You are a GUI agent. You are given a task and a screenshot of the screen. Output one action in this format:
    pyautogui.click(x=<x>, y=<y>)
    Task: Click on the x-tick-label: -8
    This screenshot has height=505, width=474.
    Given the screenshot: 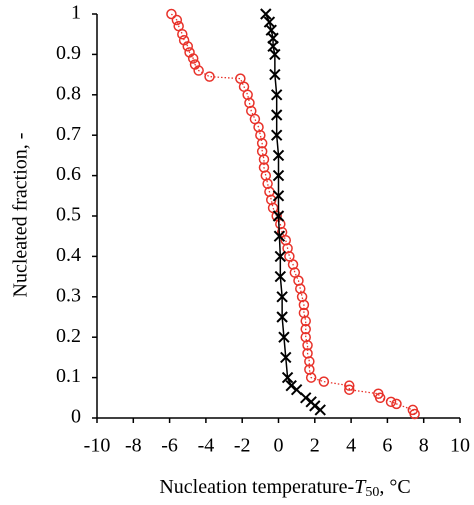 What is the action you would take?
    pyautogui.click(x=133, y=446)
    